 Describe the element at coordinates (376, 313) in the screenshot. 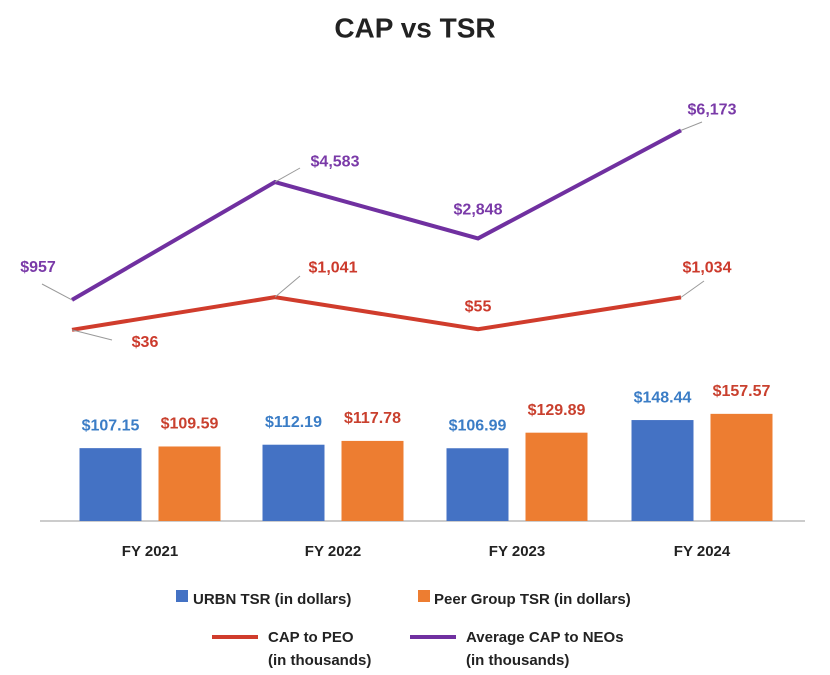

I see `line` at that location.